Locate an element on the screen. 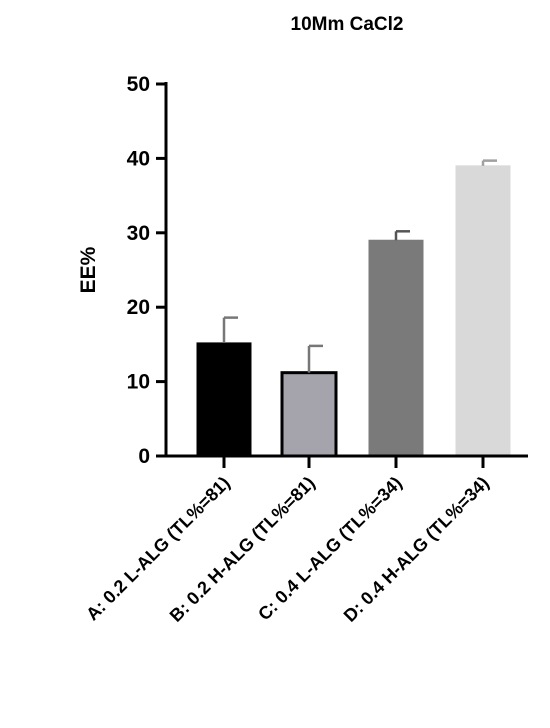 The height and width of the screenshot is (728, 550). y-tick-label-4: 40 is located at coordinates (138, 158).